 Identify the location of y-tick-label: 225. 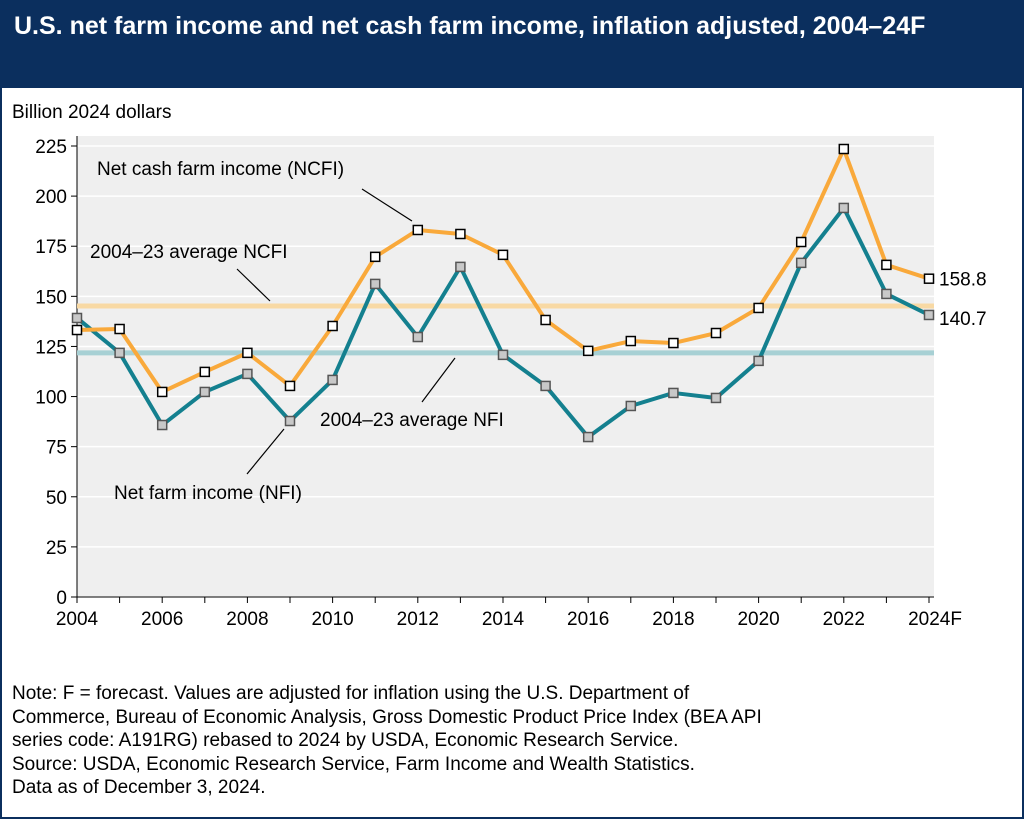
(51, 147).